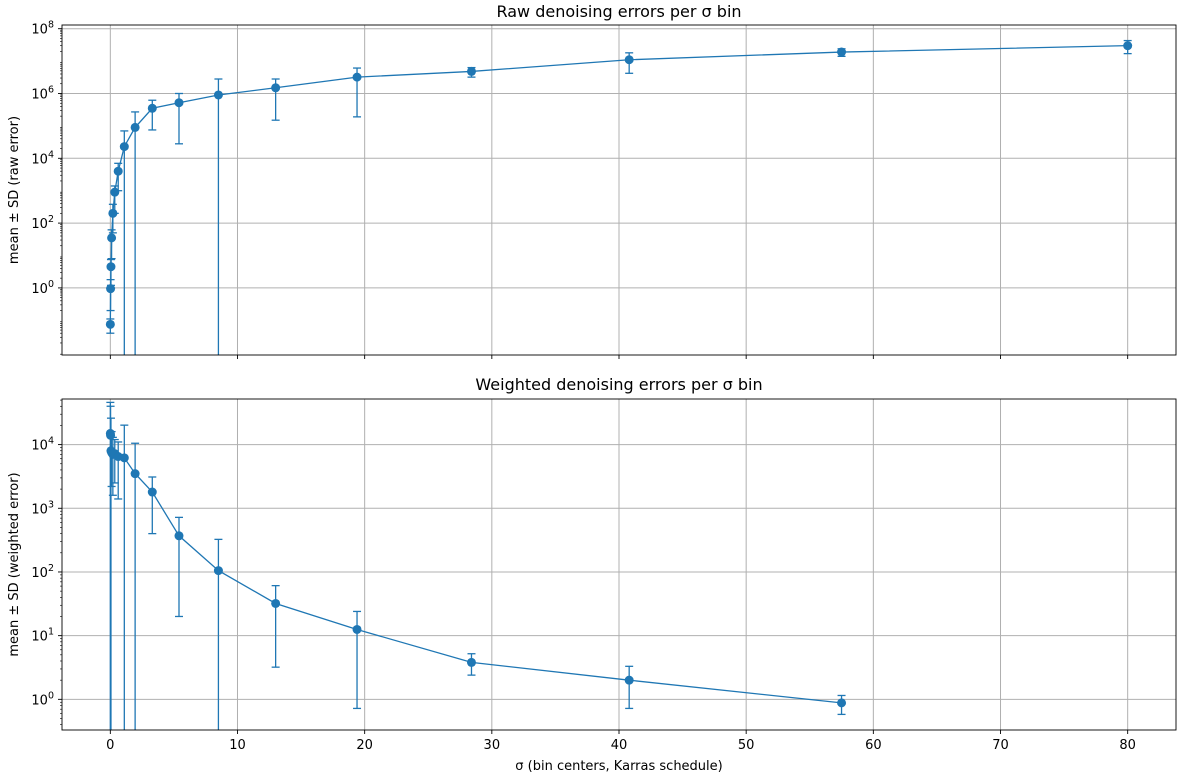  What do you see at coordinates (237, 745) in the screenshot?
I see `x-tick-label: 10` at bounding box center [237, 745].